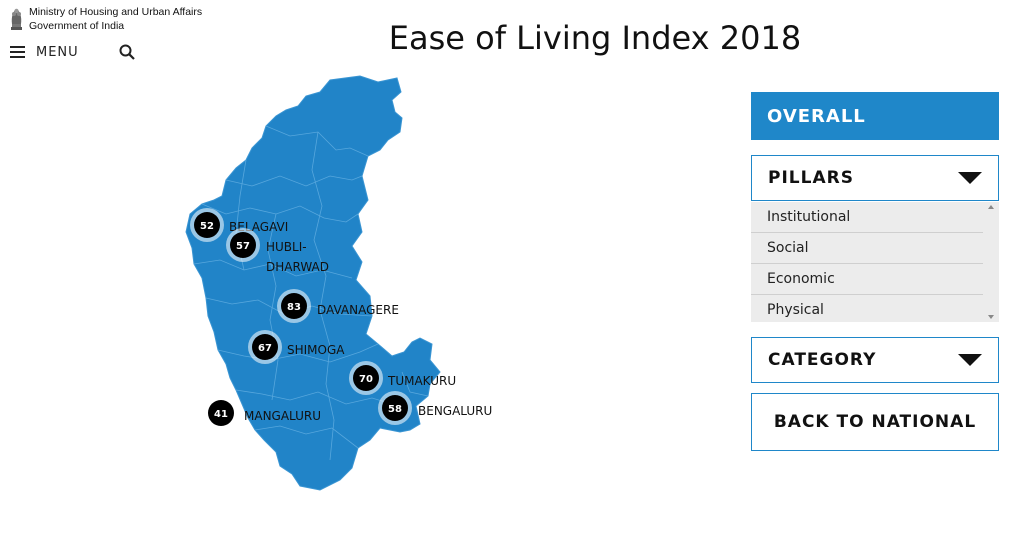 The height and width of the screenshot is (539, 1024). I want to click on city-score: 70, so click(366, 379).